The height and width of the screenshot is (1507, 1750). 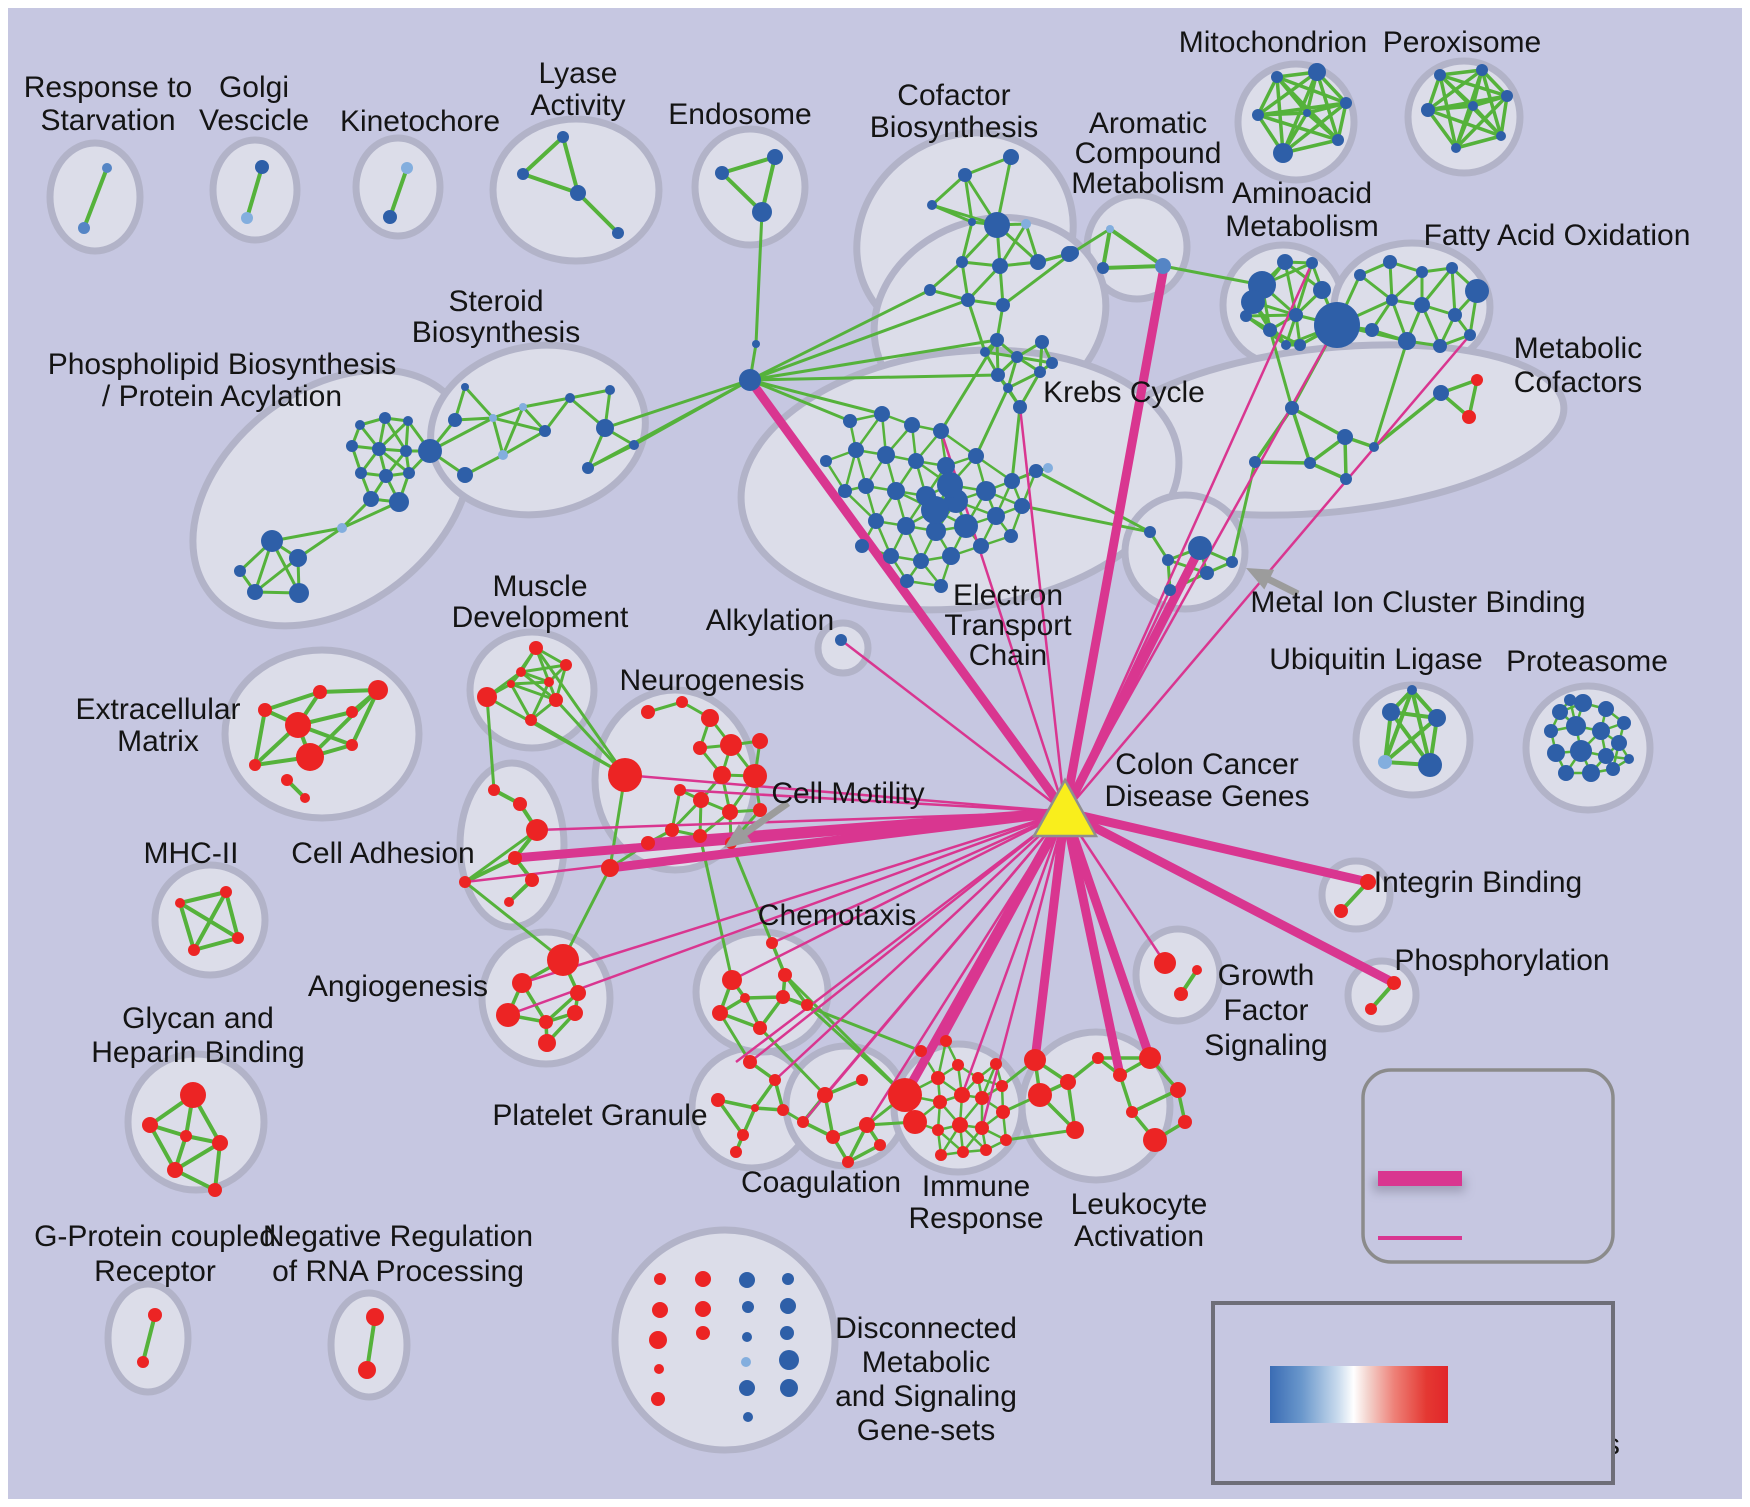 I want to click on legend-overlap-significance, so click(x=1488, y=1166).